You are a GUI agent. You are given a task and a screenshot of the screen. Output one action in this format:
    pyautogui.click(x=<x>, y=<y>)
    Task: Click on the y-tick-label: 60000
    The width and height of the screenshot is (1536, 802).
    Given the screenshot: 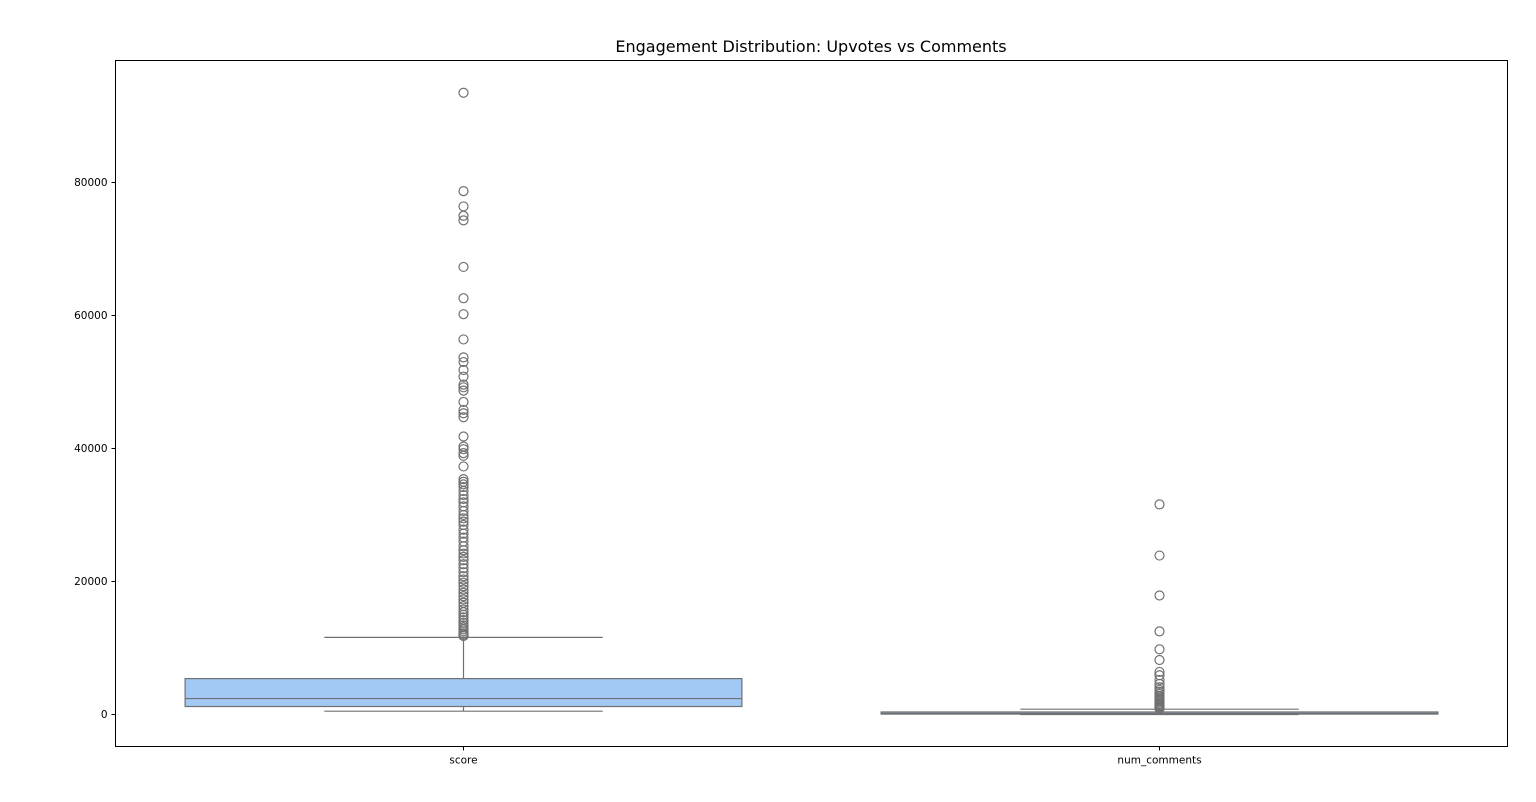 What is the action you would take?
    pyautogui.click(x=90, y=316)
    